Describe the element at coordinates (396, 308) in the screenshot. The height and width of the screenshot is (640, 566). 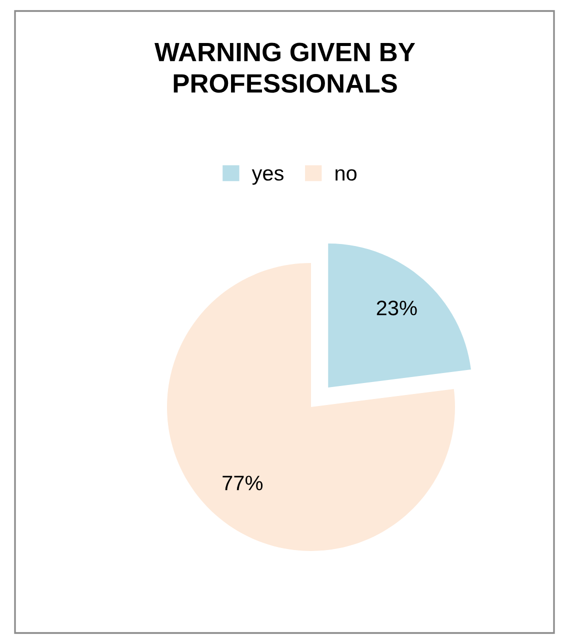
I see `data-label: 23%` at that location.